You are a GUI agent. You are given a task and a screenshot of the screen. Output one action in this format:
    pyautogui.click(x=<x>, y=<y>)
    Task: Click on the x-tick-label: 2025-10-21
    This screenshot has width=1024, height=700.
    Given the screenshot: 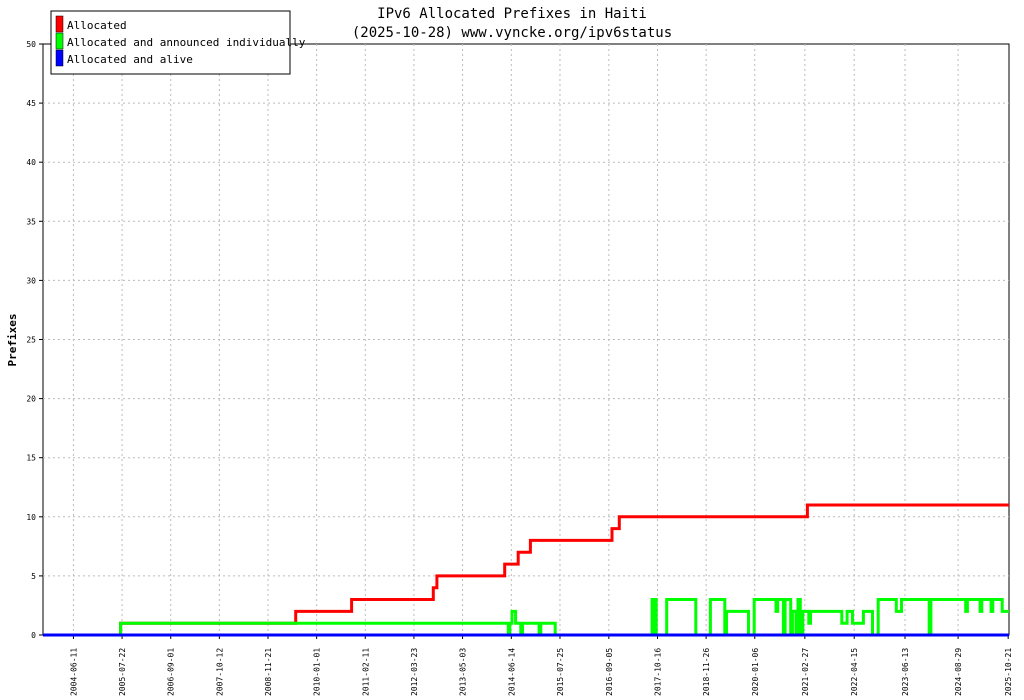 What is the action you would take?
    pyautogui.click(x=1008, y=672)
    